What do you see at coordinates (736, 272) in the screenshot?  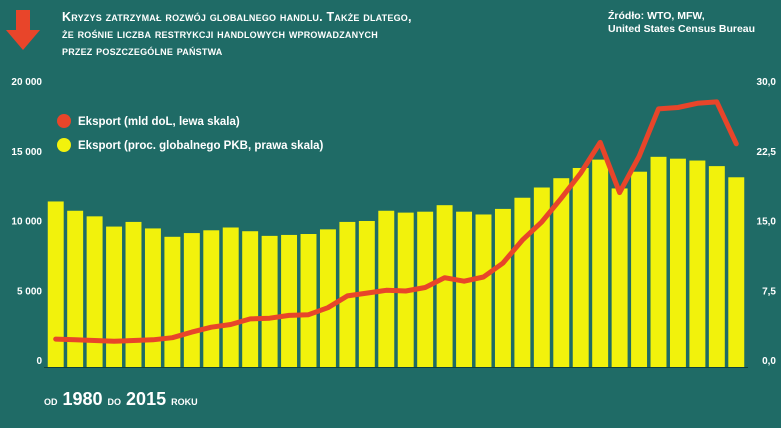 I see `bar-2015` at bounding box center [736, 272].